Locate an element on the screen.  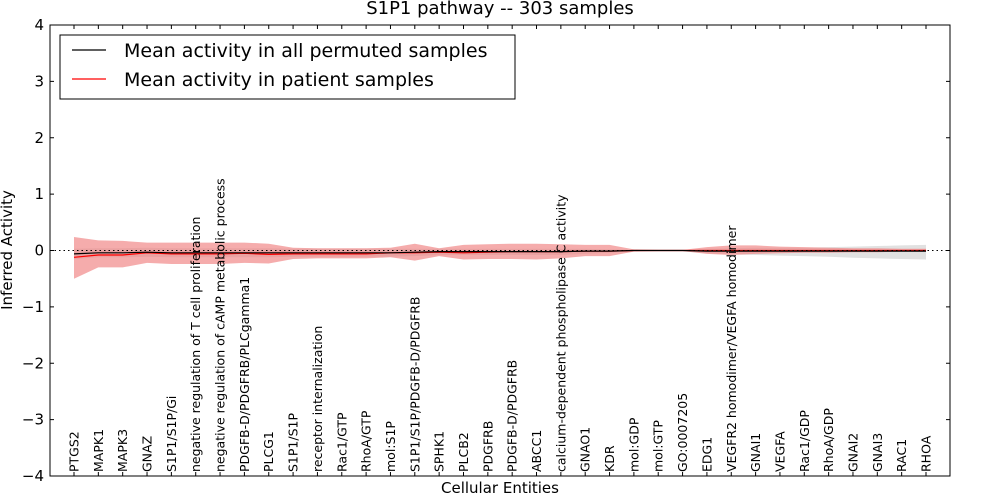
line-permuted is located at coordinates (499, 252).